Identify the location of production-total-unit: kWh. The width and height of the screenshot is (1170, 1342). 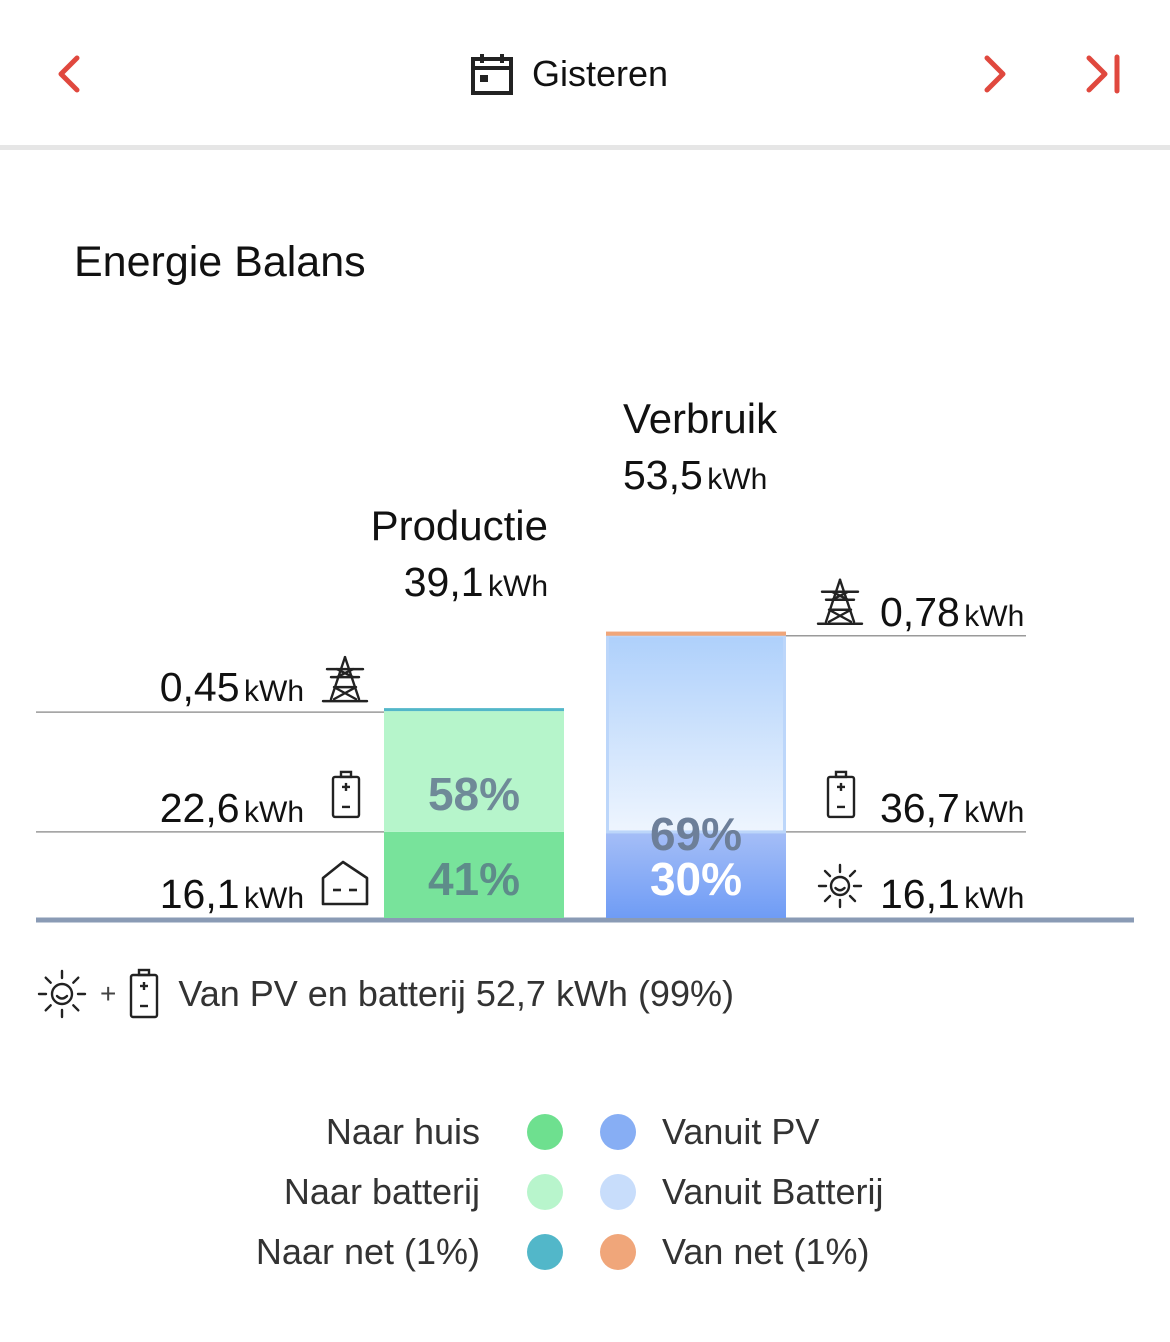
(518, 586).